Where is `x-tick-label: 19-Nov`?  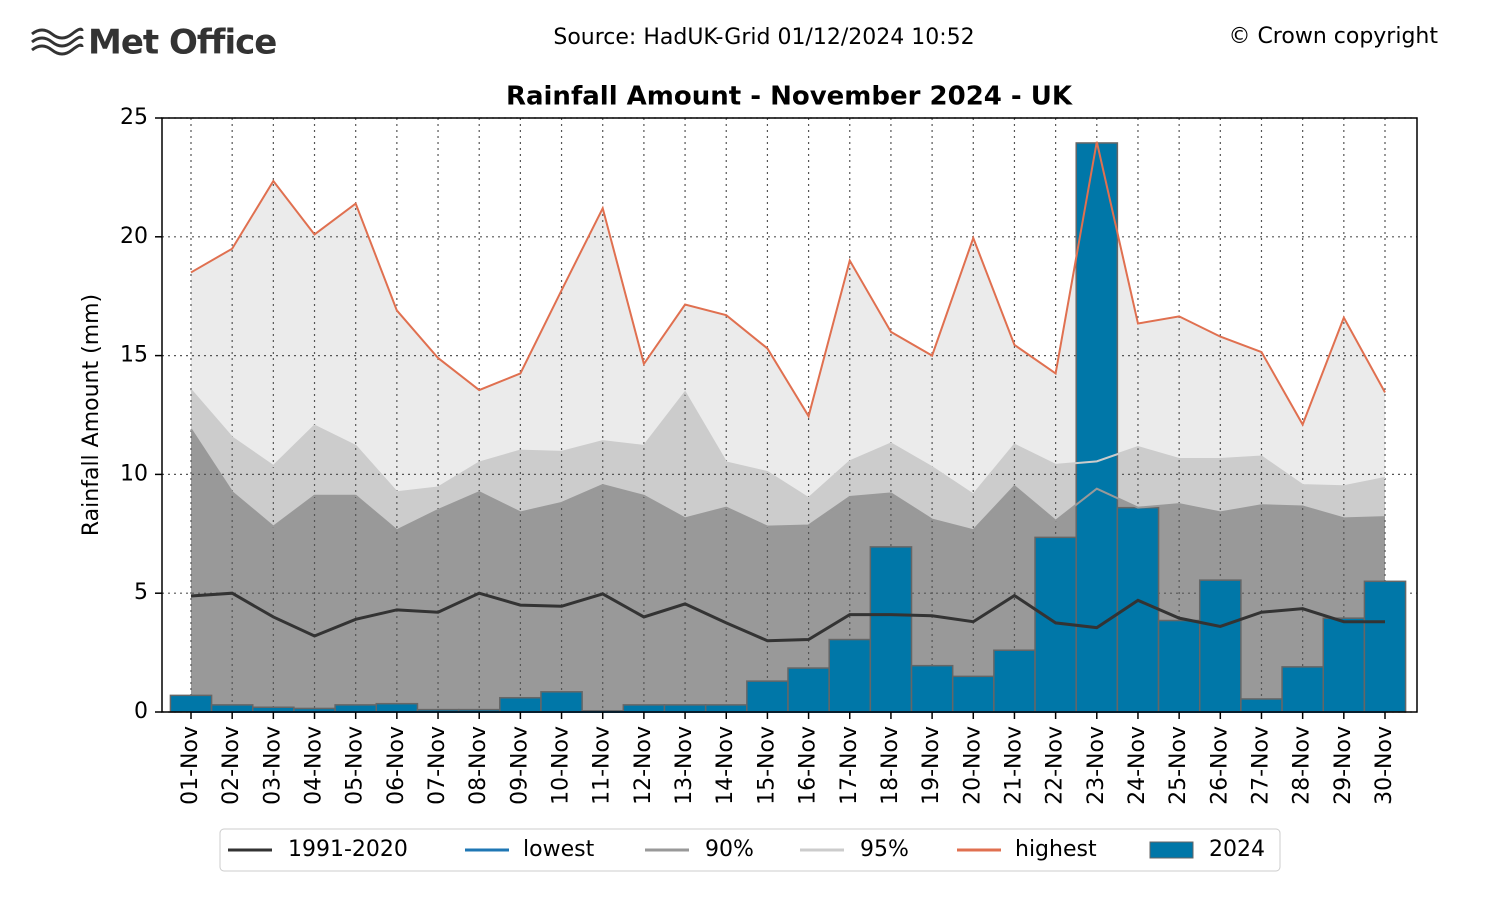
x-tick-label: 19-Nov is located at coordinates (931, 765).